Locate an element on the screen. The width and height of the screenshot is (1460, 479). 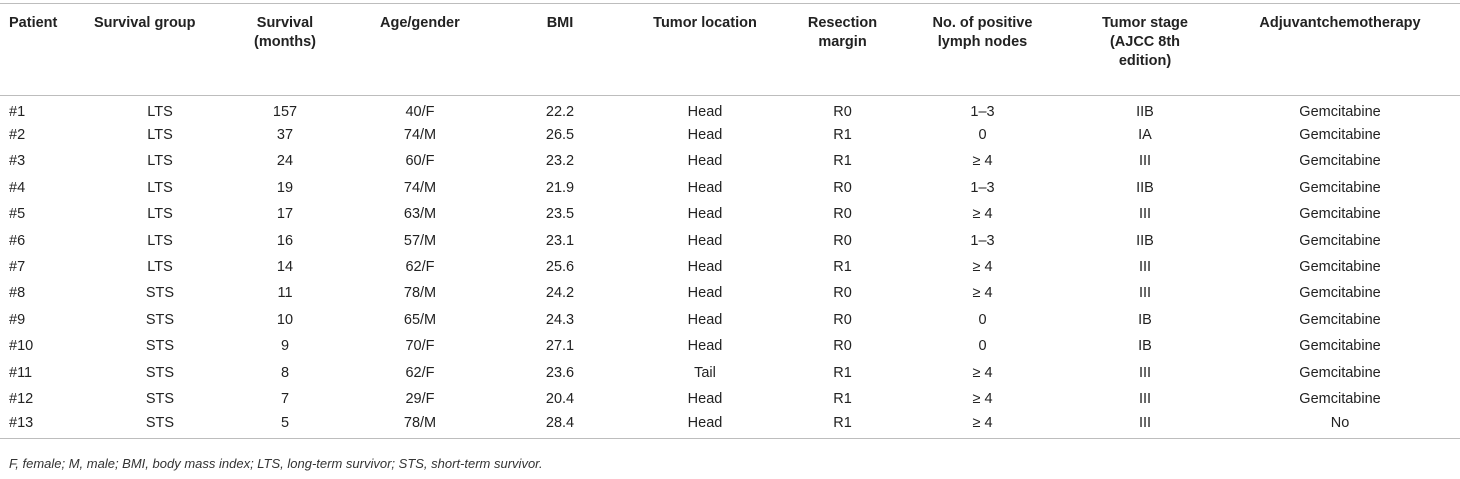
cell-bmi: 28.4 is located at coordinates (560, 426).